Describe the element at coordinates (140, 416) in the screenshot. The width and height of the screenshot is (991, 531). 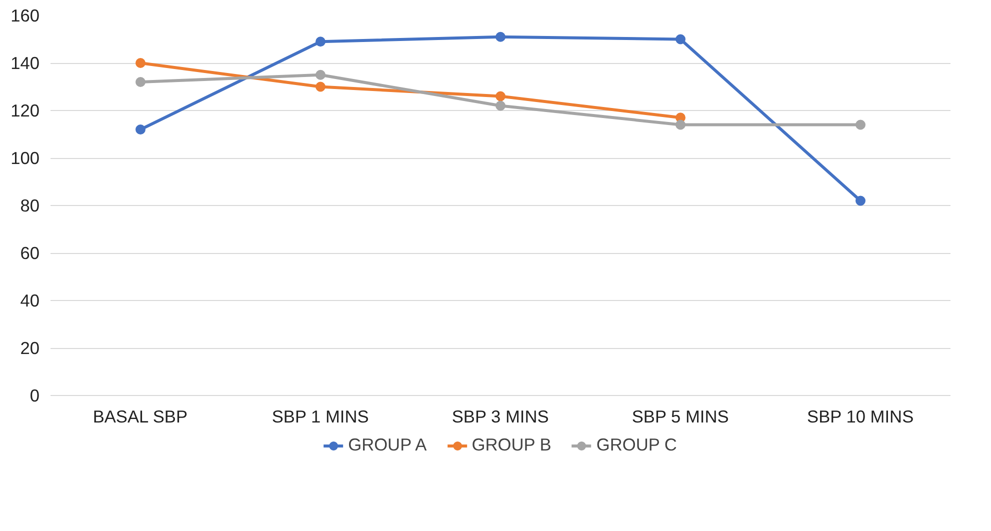
I see `x-tick-label: BASAL SBP` at that location.